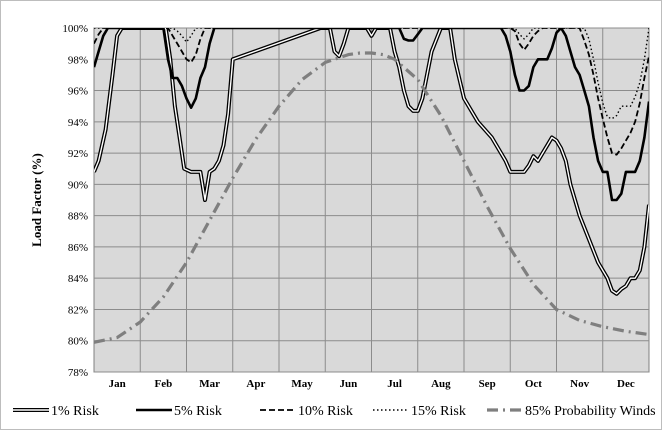  I want to click on x-tick-label: Jan, so click(117, 384).